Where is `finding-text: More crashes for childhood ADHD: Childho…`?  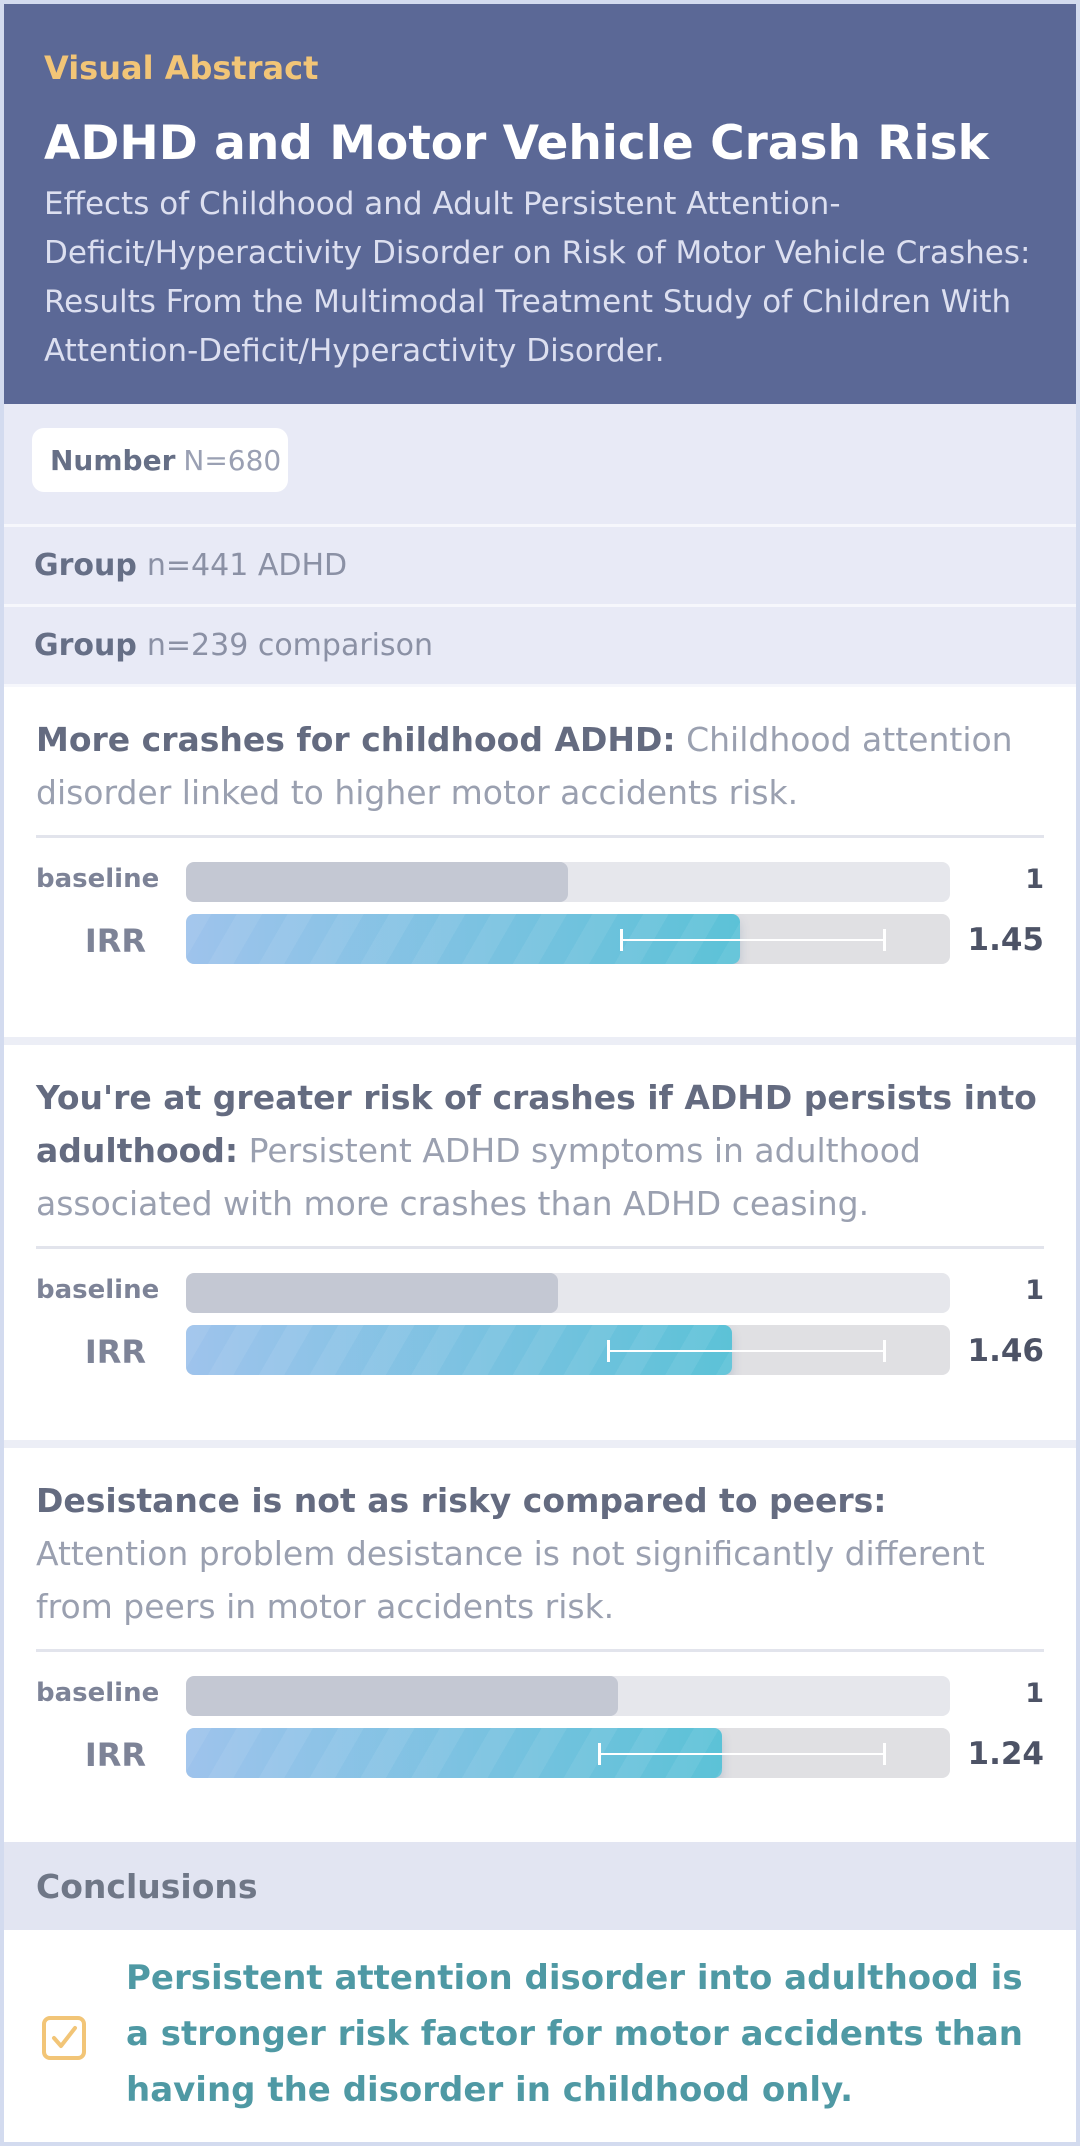
finding-text: More crashes for childhood ADHD: Childho… is located at coordinates (540, 766).